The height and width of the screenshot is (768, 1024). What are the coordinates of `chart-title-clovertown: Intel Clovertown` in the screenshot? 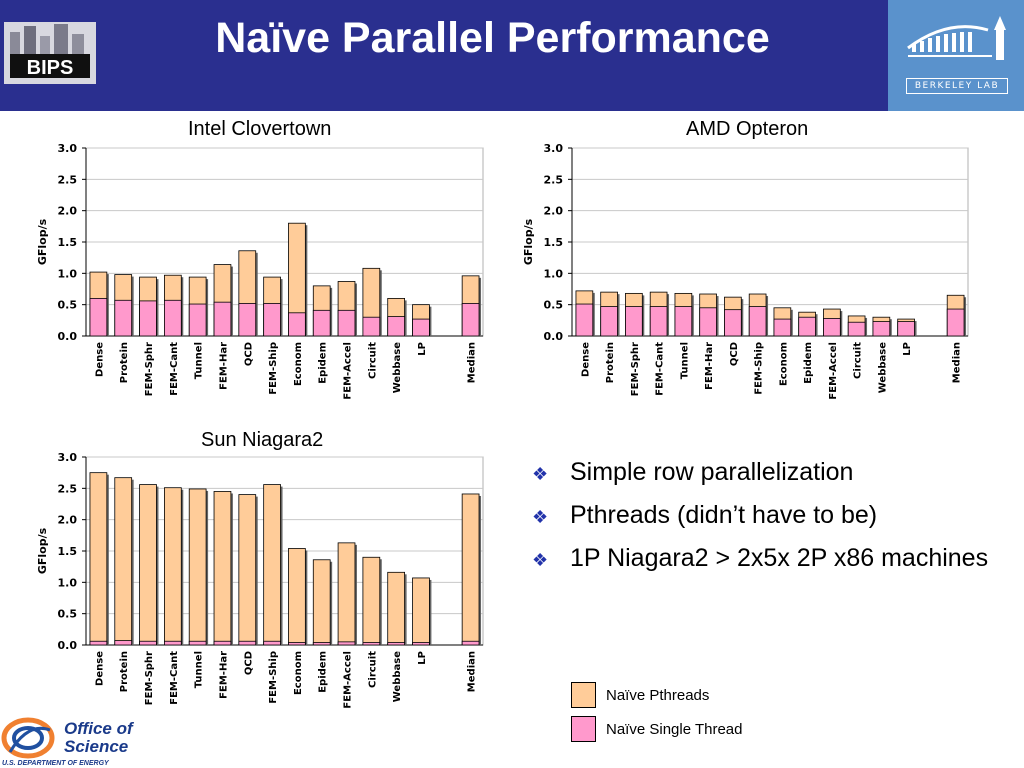 It's located at (260, 129).